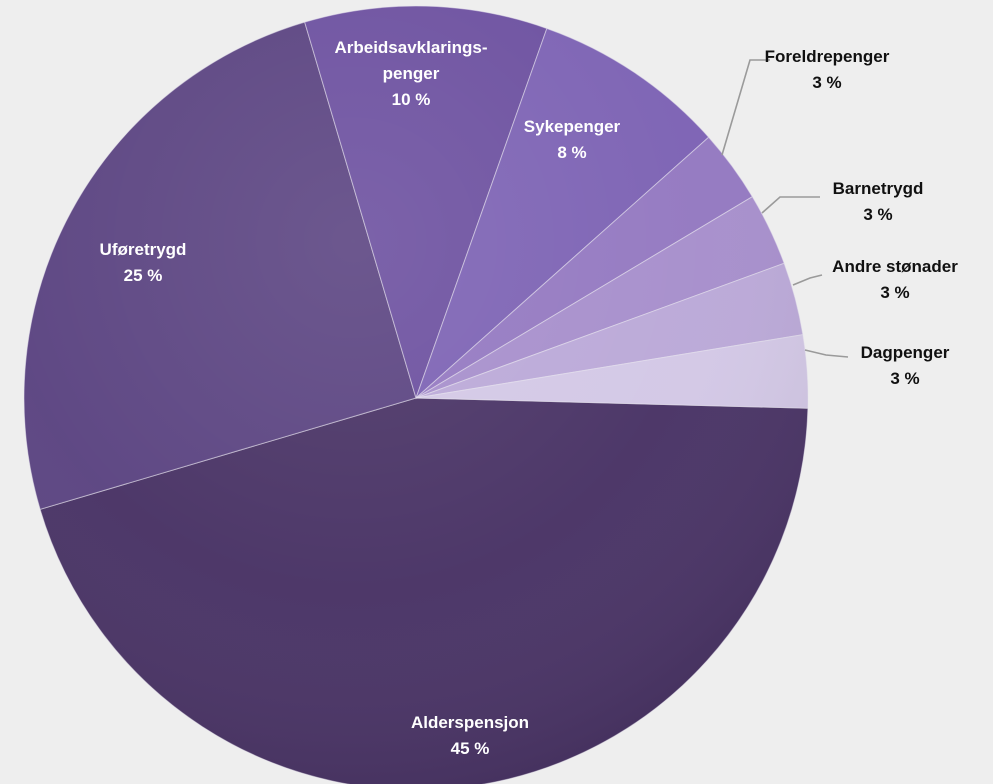 This screenshot has width=993, height=784. Describe the element at coordinates (571, 152) in the screenshot. I see `slice-value-3: 8 %` at that location.